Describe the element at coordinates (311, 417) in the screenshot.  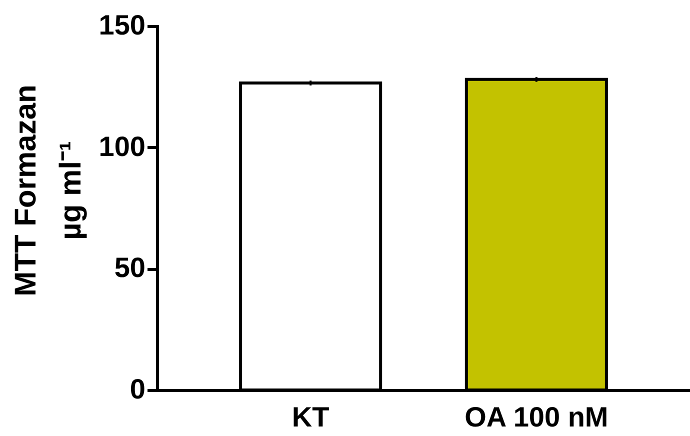
I see `x-tick-label: KT` at that location.